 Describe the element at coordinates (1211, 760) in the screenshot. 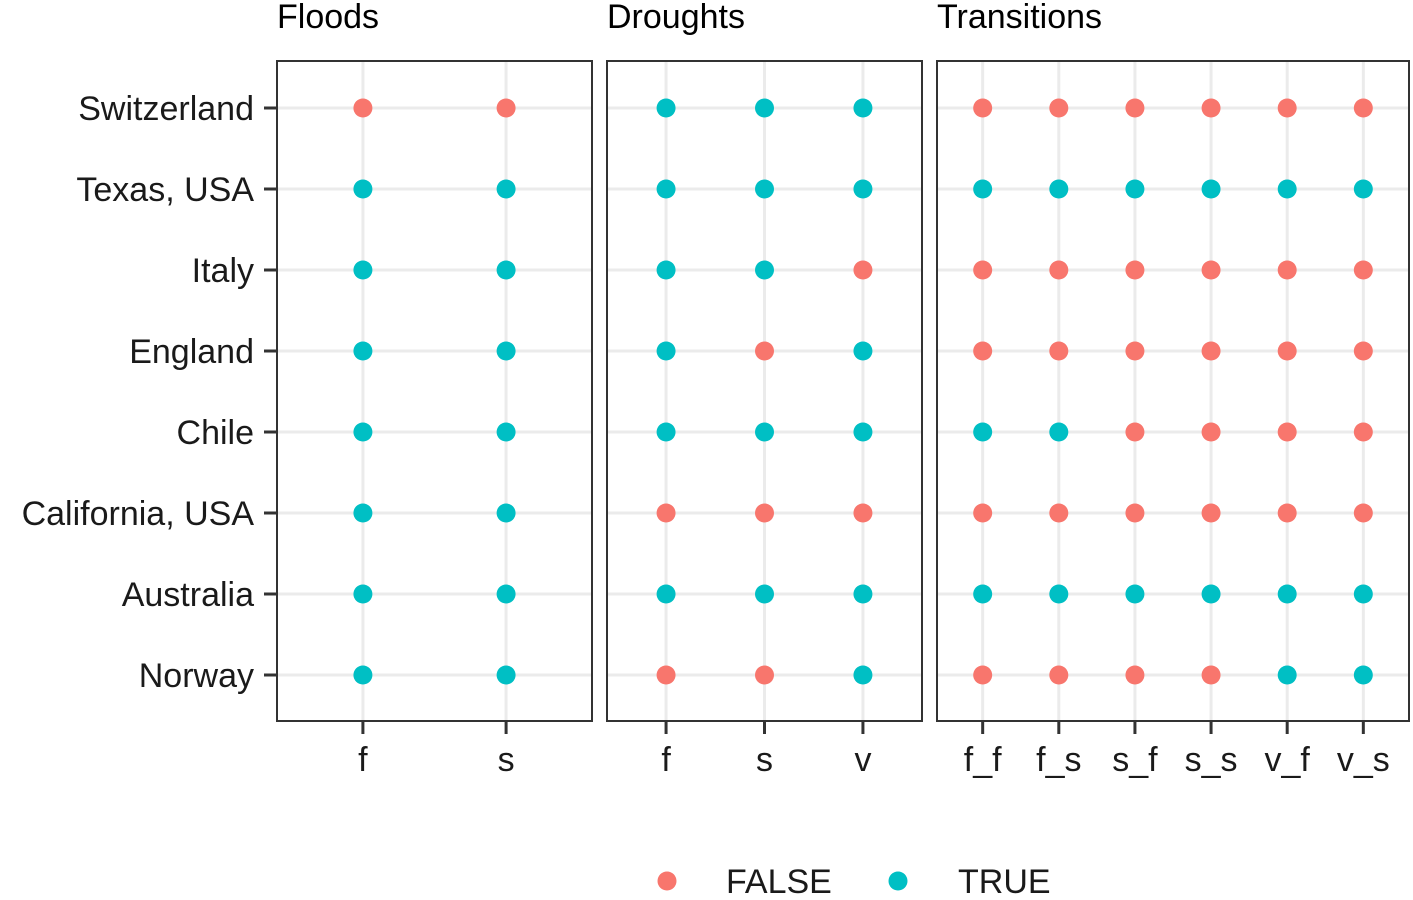

I see `x-tick-label: s_s` at that location.